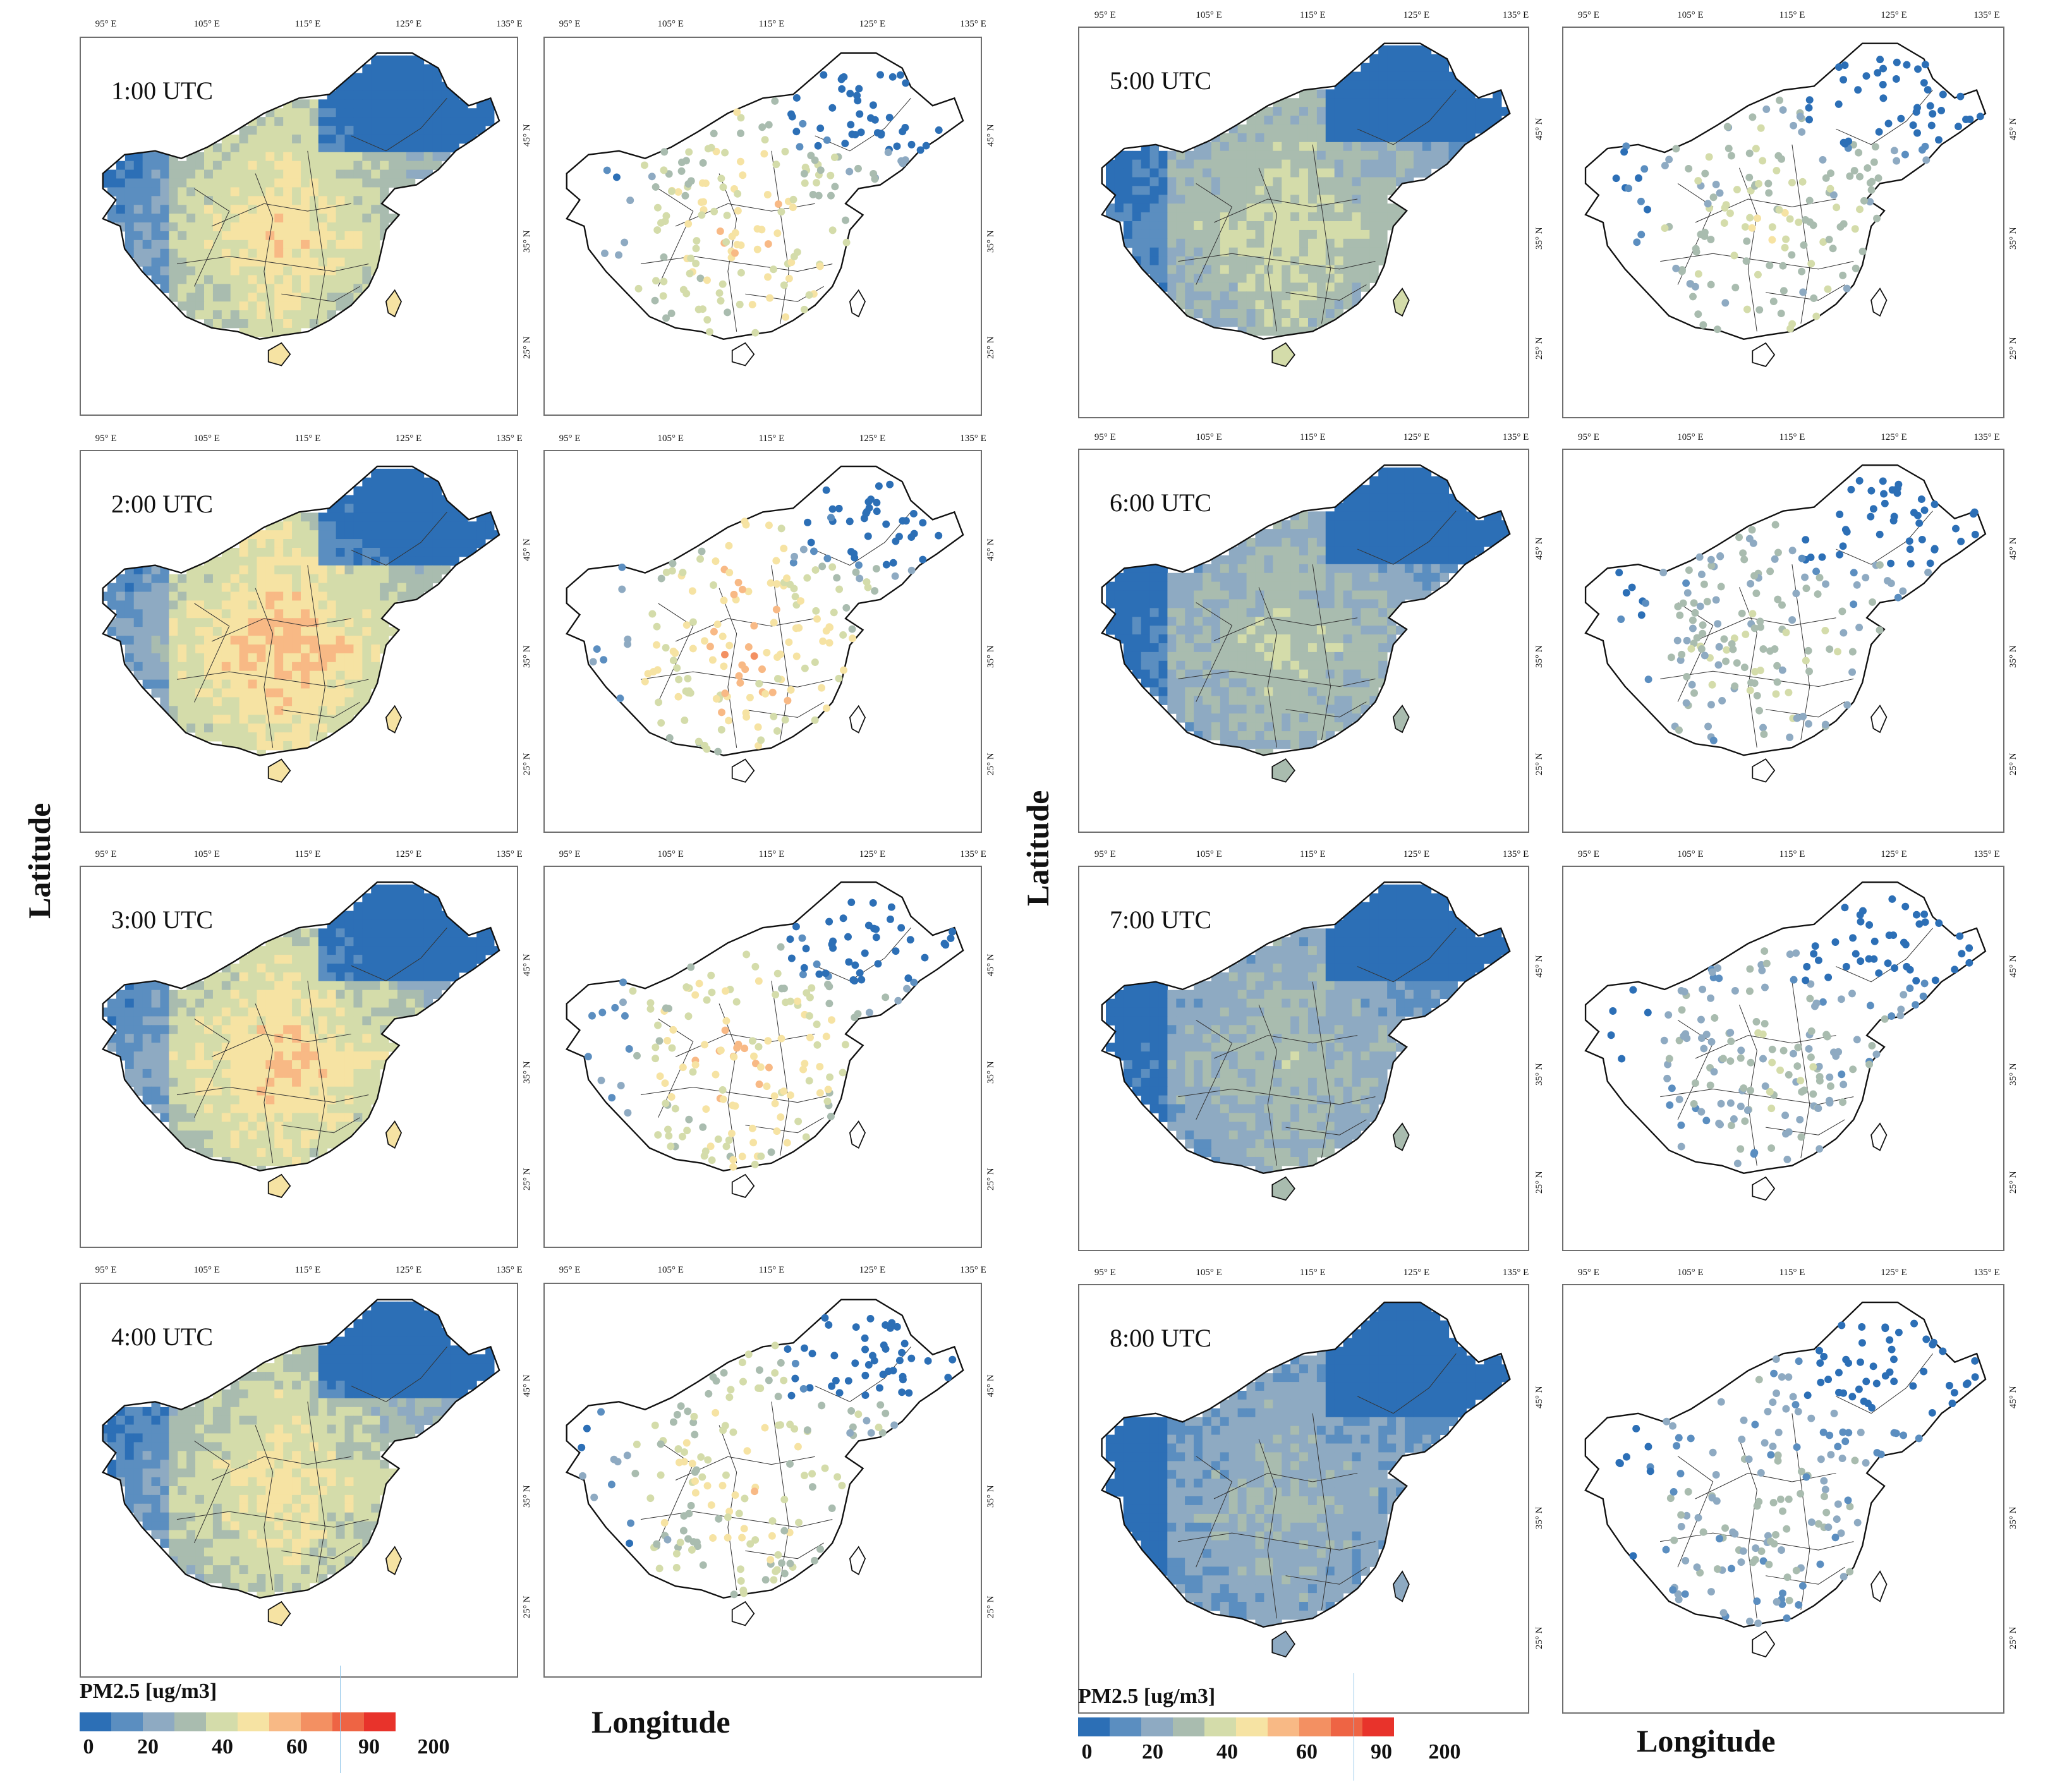 Image resolution: width=2055 pixels, height=1792 pixels. I want to click on legend-label: 200, so click(434, 1747).